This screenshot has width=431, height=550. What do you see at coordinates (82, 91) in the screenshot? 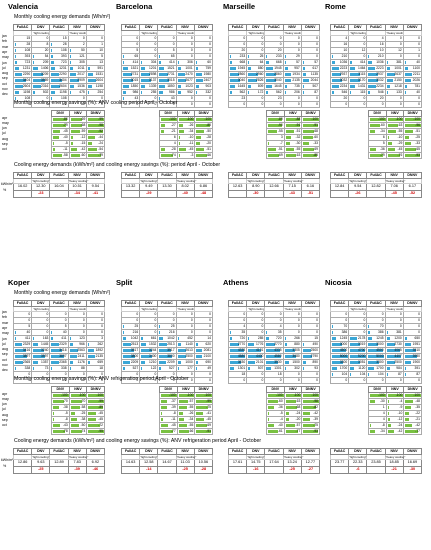
I see `demand-value: 475` at bounding box center [82, 91].